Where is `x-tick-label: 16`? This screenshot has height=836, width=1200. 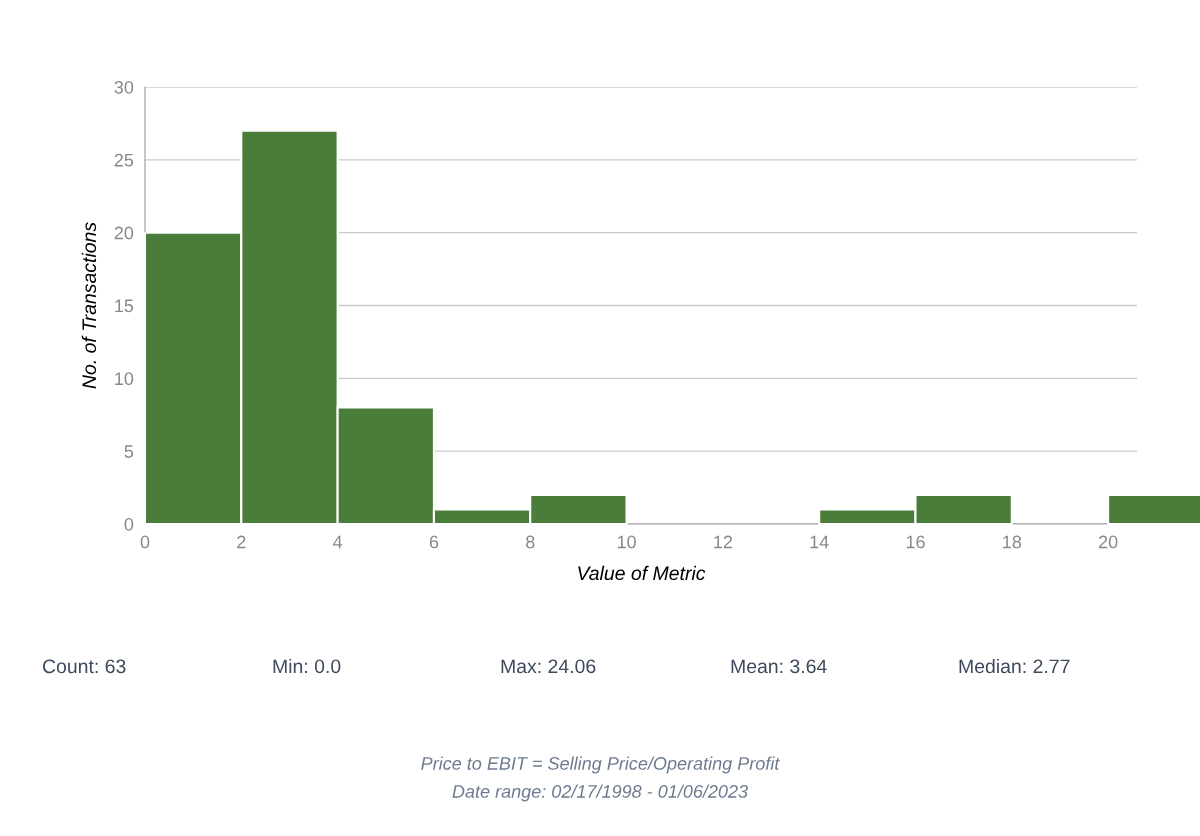
x-tick-label: 16 is located at coordinates (915, 542).